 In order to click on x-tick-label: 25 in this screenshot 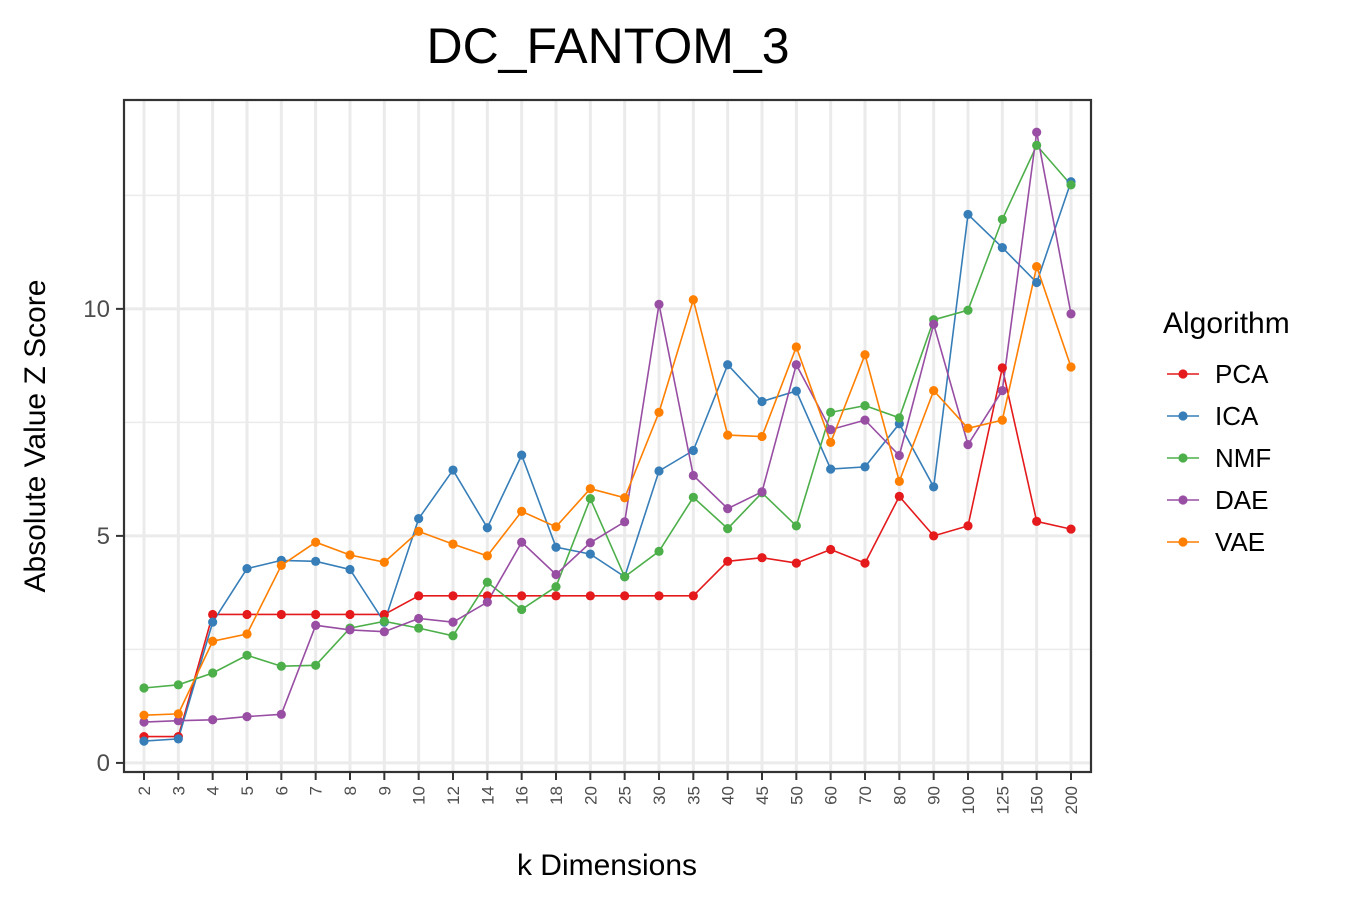, I will do `click(625, 795)`.